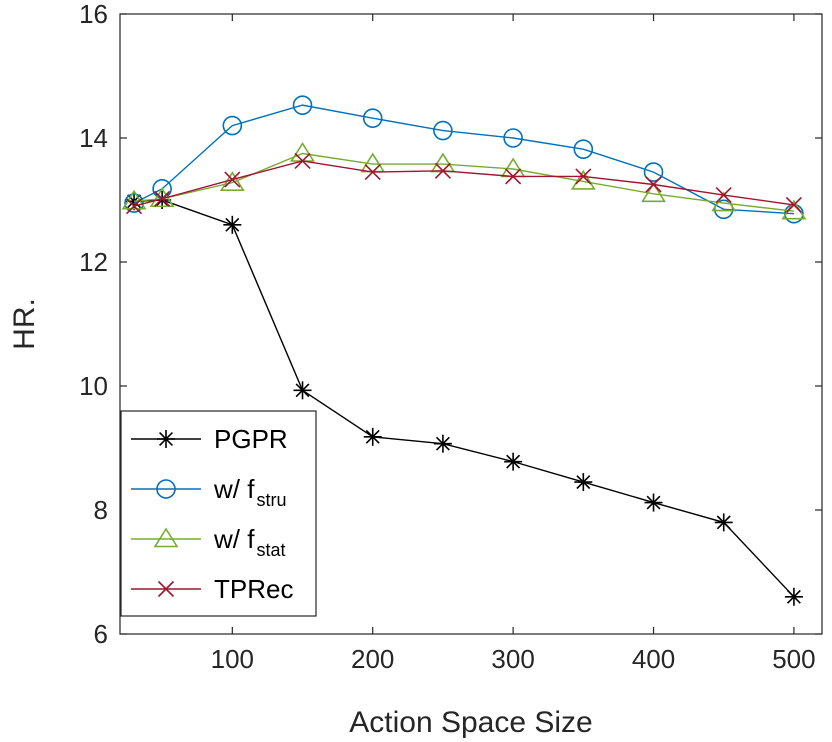  What do you see at coordinates (793, 659) in the screenshot?
I see `x-tick-label: 500` at bounding box center [793, 659].